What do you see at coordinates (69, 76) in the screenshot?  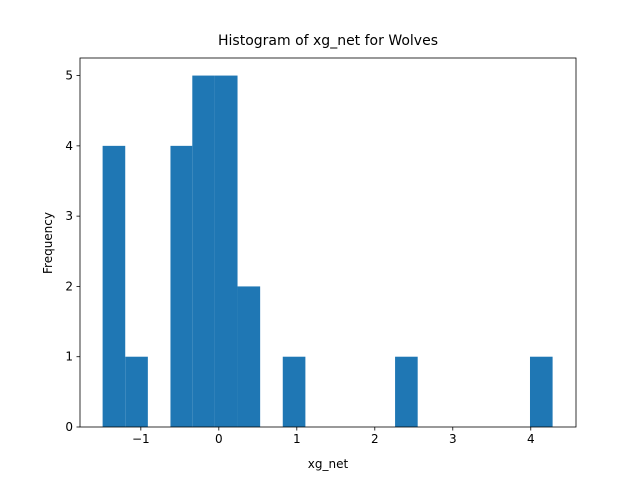 I see `y-tick-label: 5` at bounding box center [69, 76].